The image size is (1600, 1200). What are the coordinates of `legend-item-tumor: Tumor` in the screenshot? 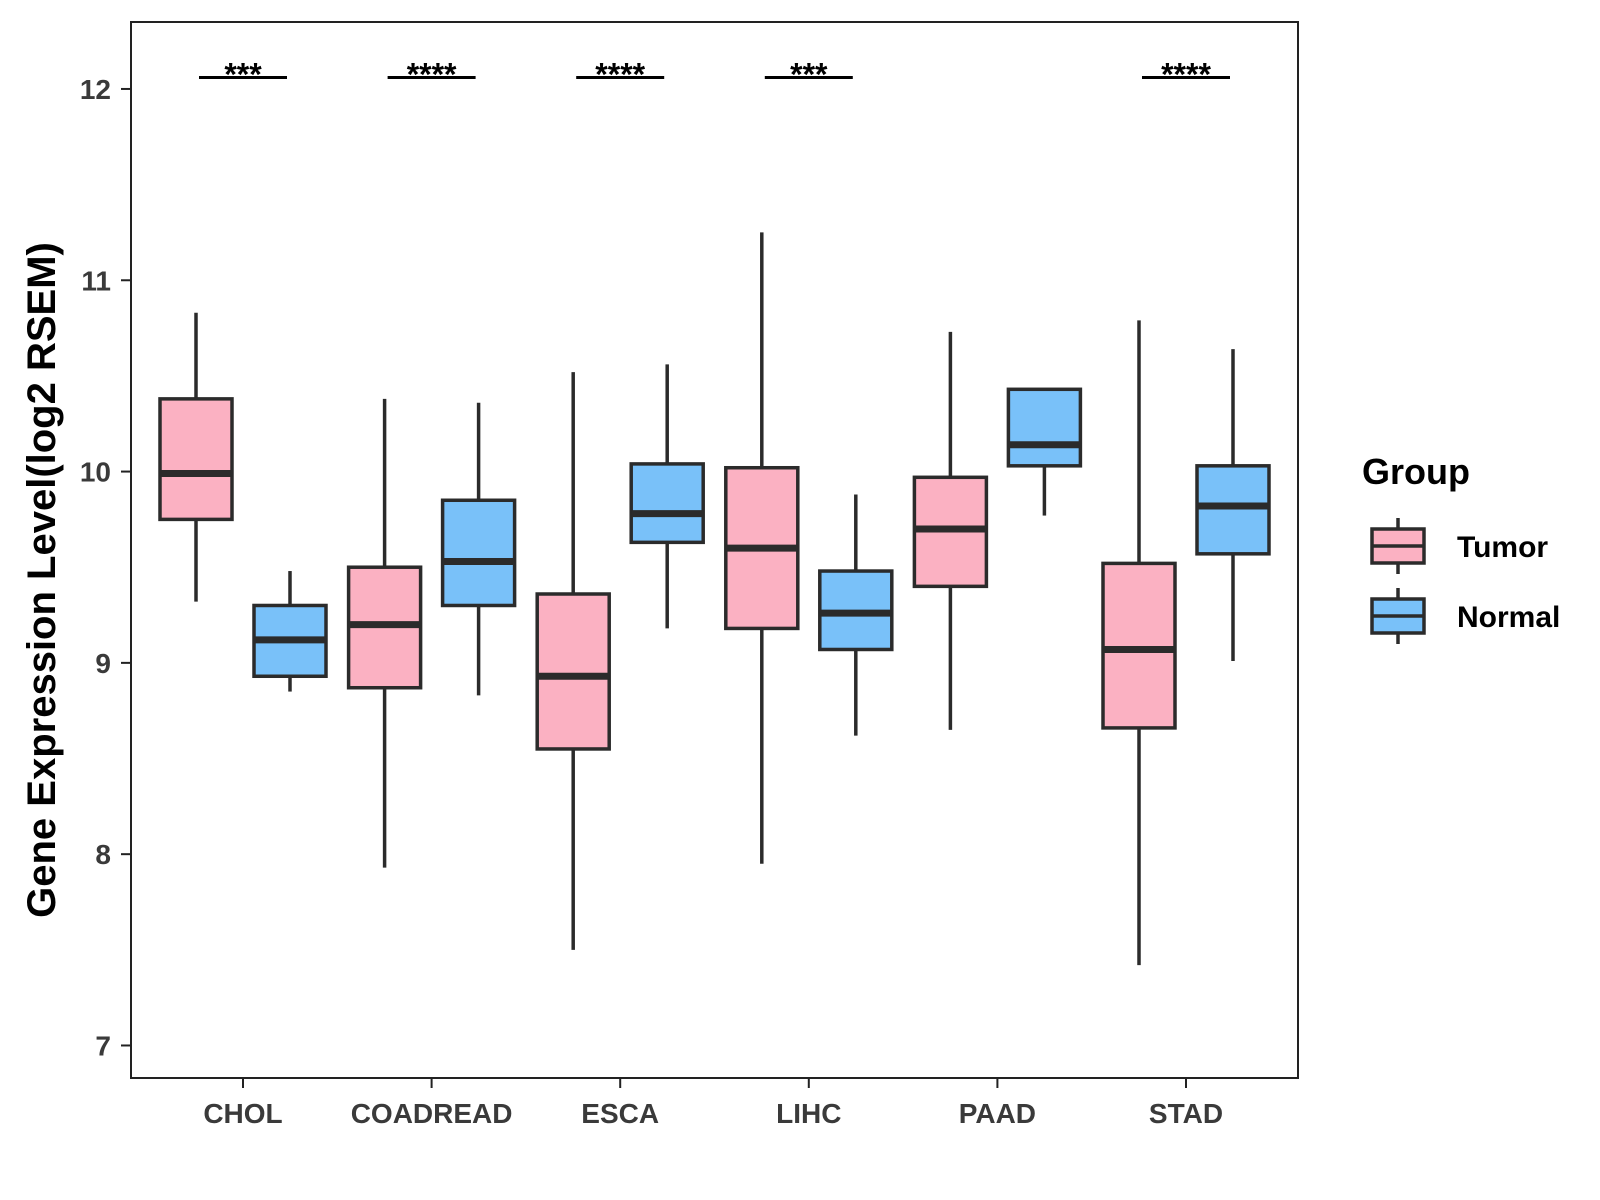 It's located at (1459, 546).